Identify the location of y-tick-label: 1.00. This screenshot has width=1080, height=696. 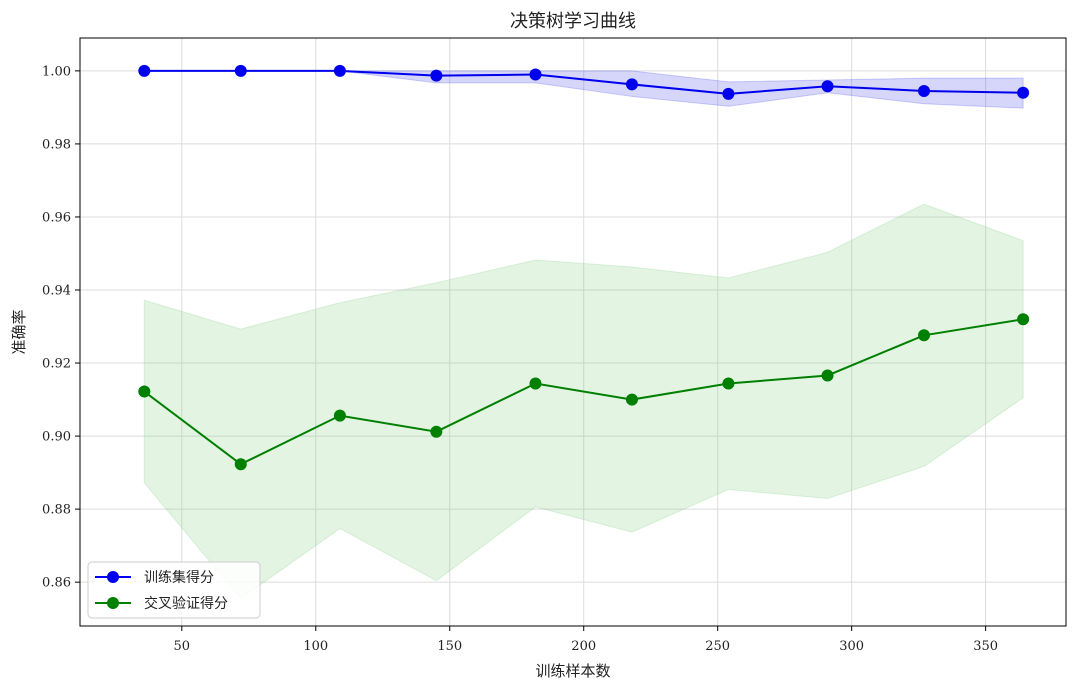
(56, 71).